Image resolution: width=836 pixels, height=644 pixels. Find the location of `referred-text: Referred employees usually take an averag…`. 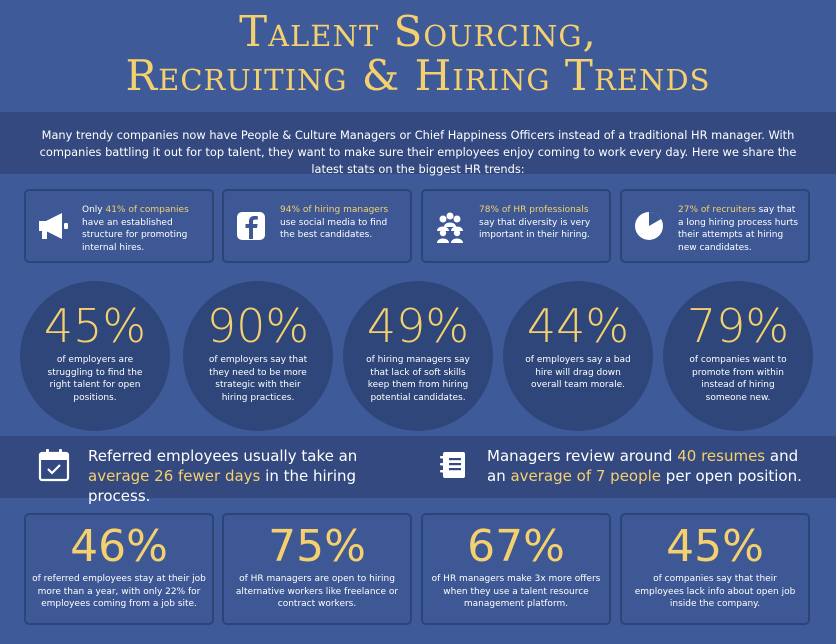

referred-text: Referred employees usually take an averag… is located at coordinates (223, 476).